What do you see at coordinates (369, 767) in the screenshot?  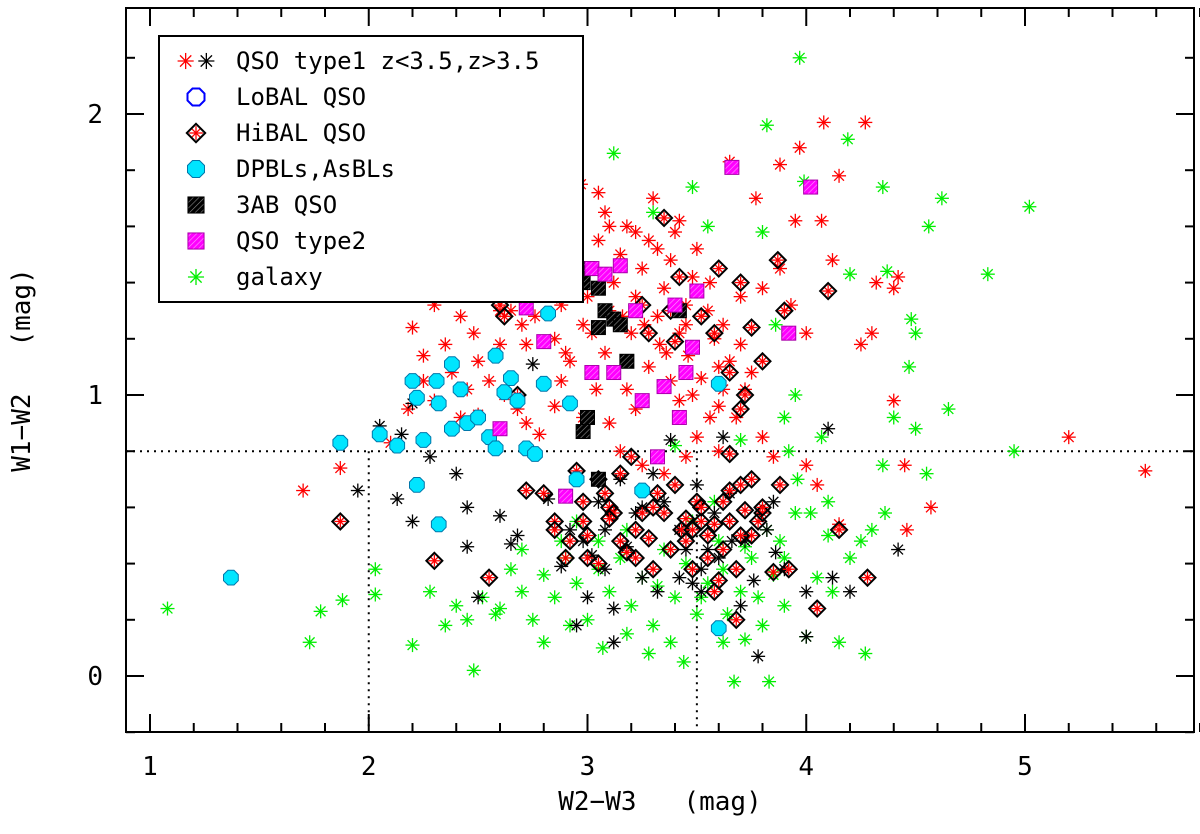 I see `x-tick-label: 2` at bounding box center [369, 767].